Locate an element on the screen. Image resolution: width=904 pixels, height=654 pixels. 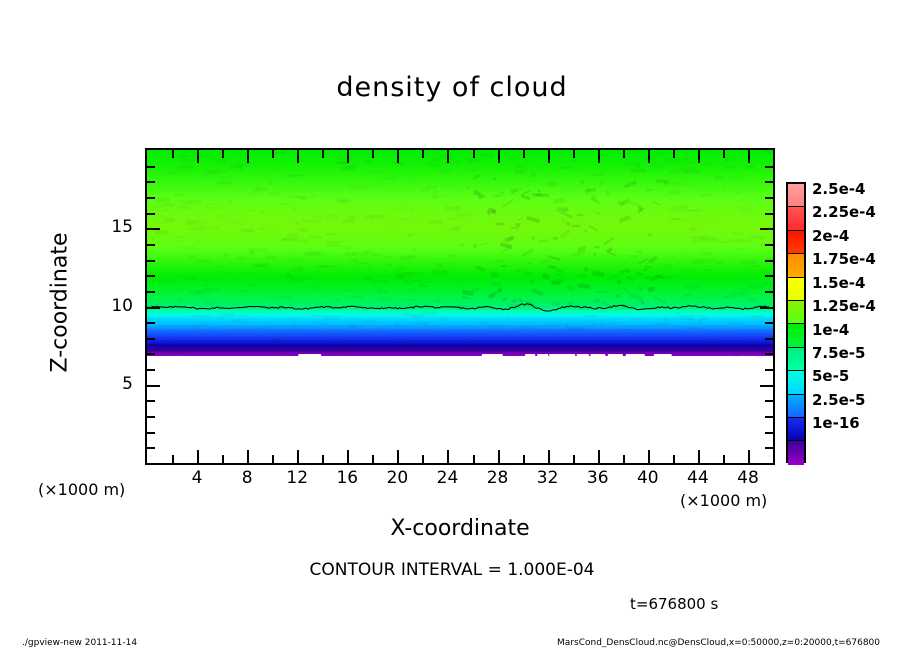
terrain-mask is located at coordinates (460, 408).